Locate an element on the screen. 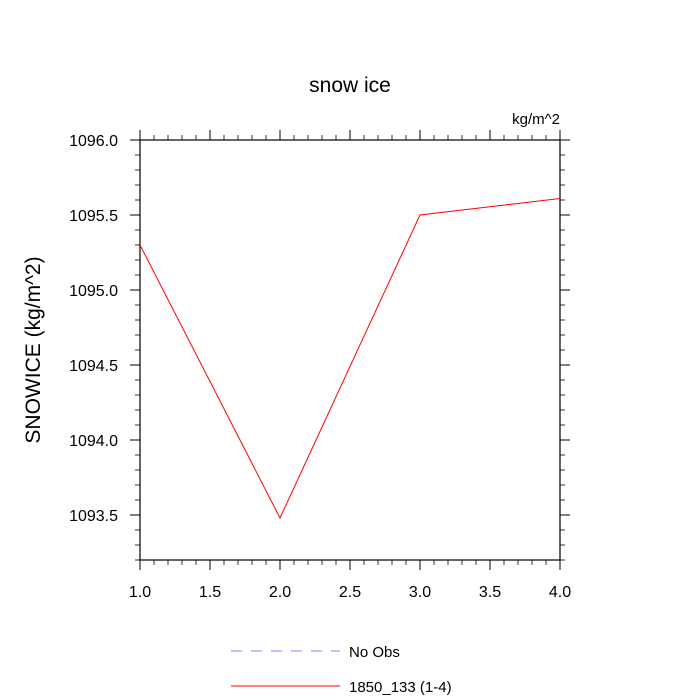  y-tick-label: 1096.0 is located at coordinates (93, 141).